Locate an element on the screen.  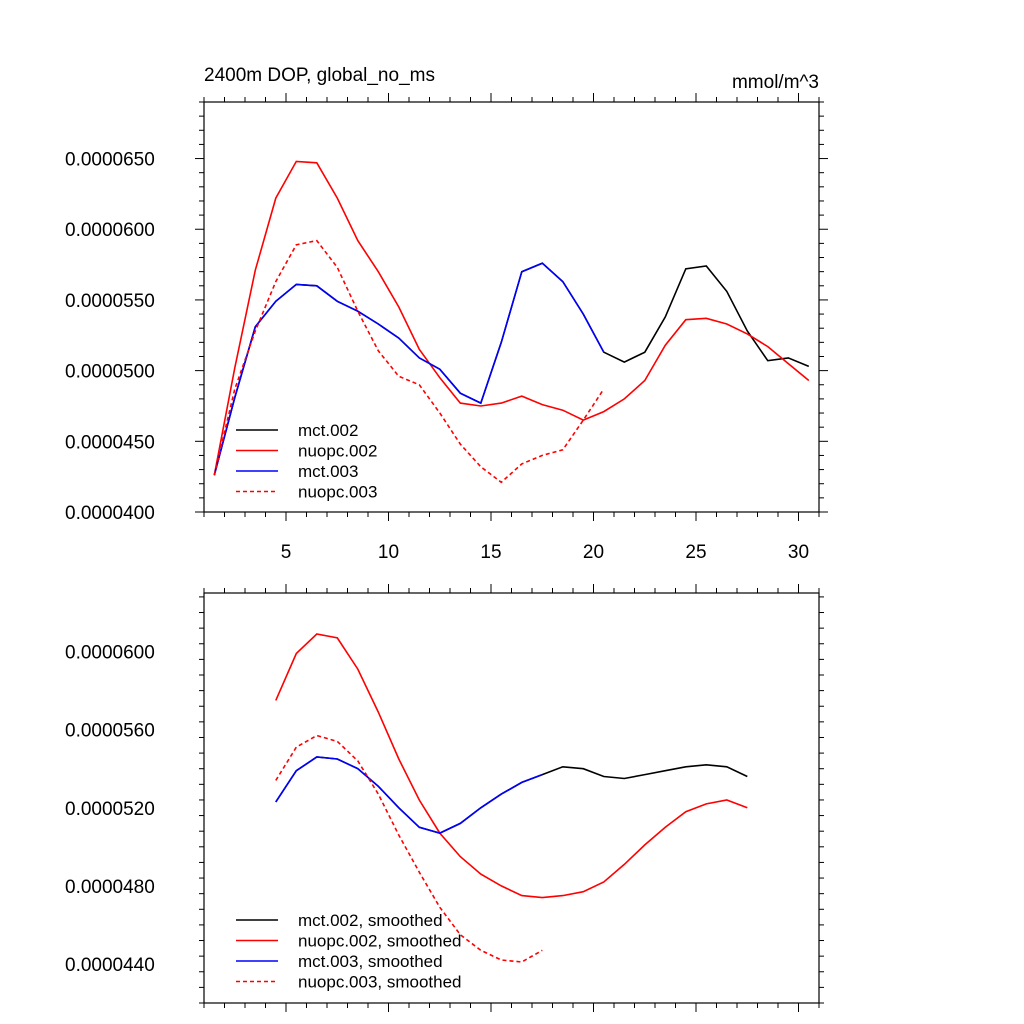
legend-label: mct.003, smoothed is located at coordinates (370, 961).